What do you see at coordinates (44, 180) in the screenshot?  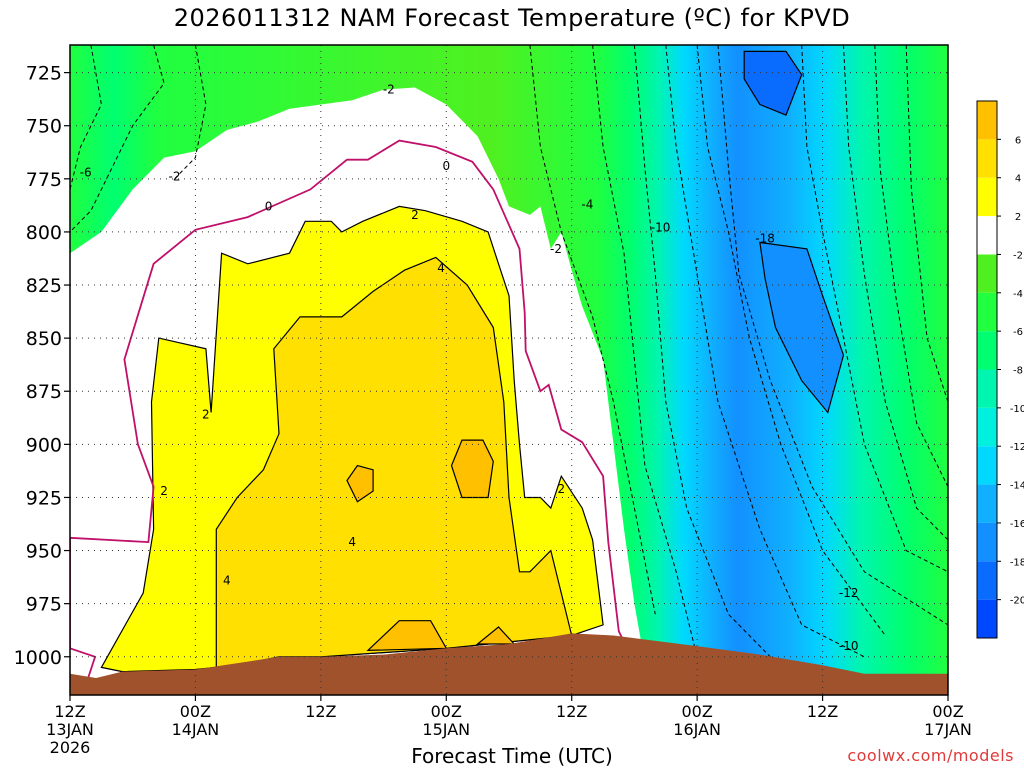 I see `y-tick-label: 775` at bounding box center [44, 180].